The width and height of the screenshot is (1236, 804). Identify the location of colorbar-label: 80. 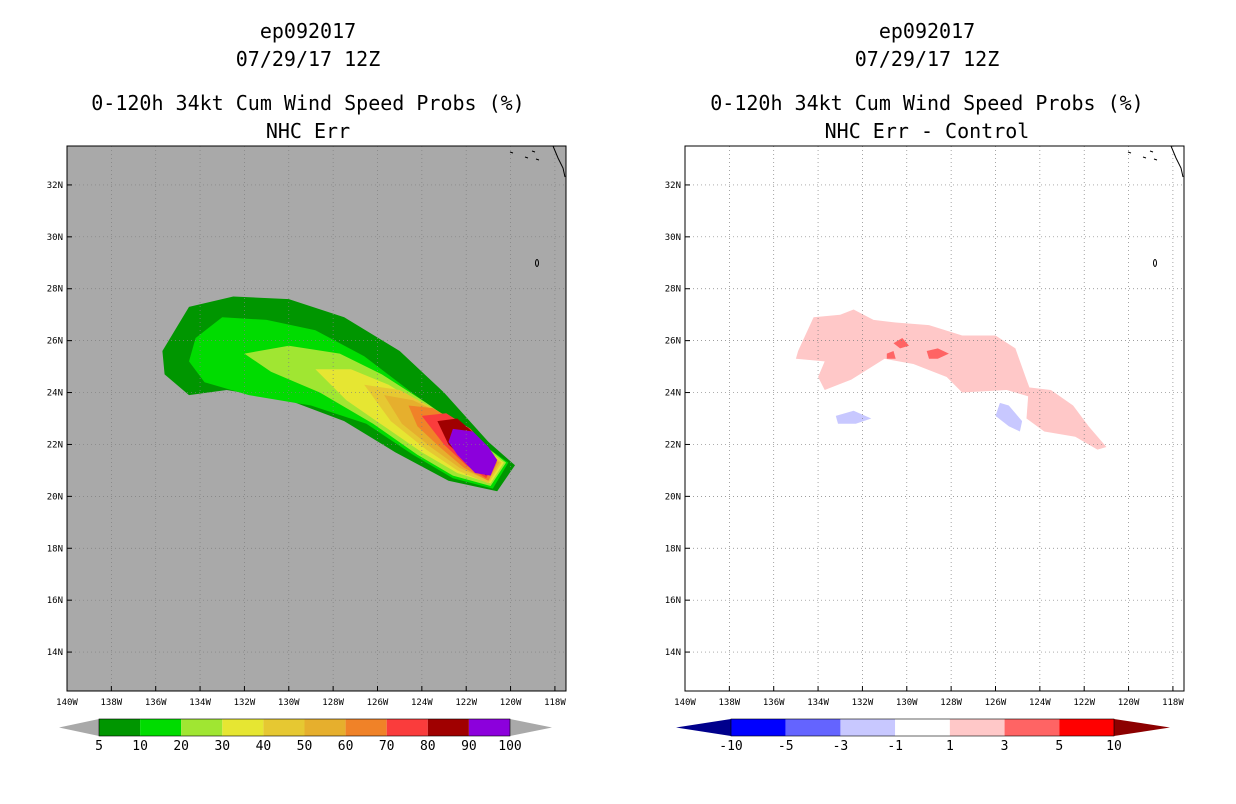
(428, 746).